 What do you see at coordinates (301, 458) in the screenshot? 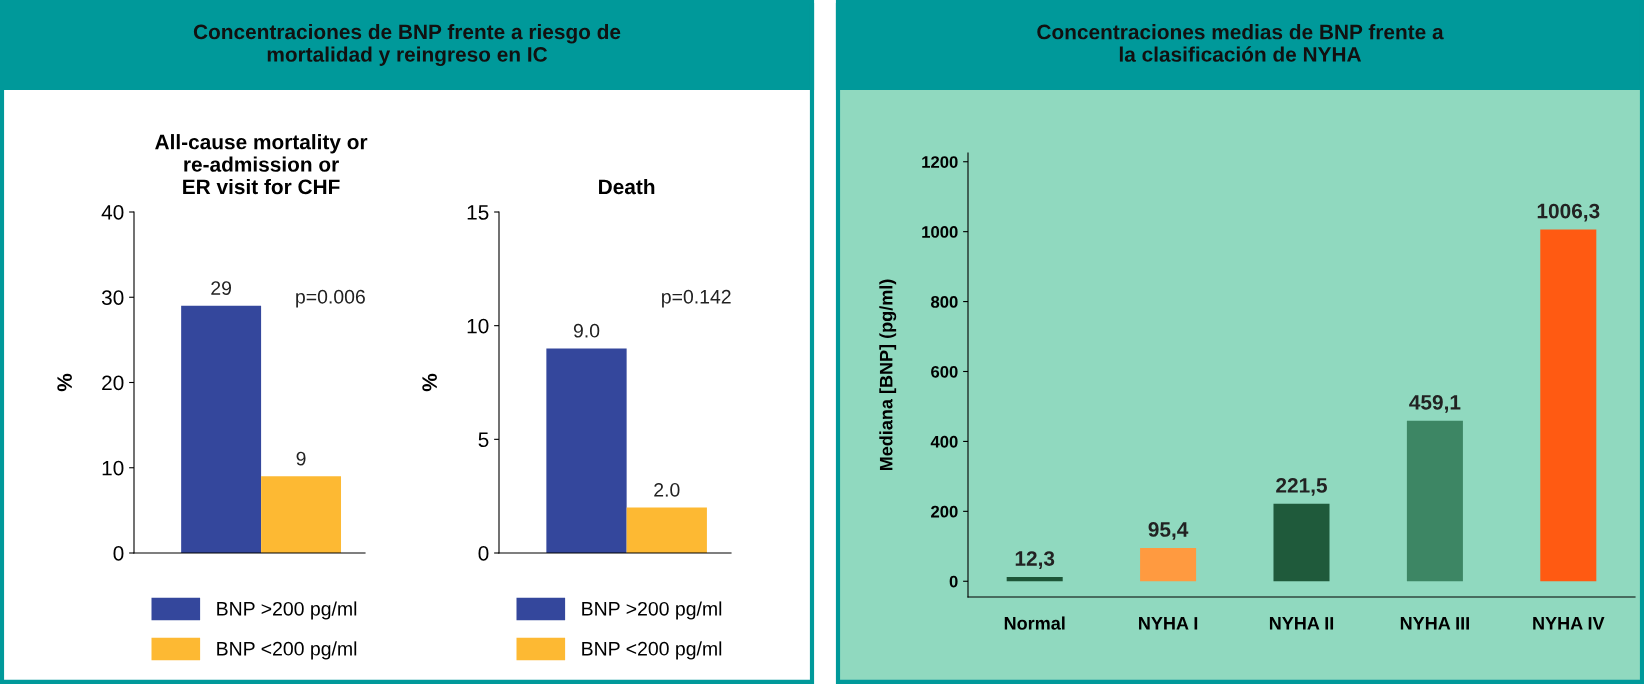
I see `data-label: 9` at bounding box center [301, 458].